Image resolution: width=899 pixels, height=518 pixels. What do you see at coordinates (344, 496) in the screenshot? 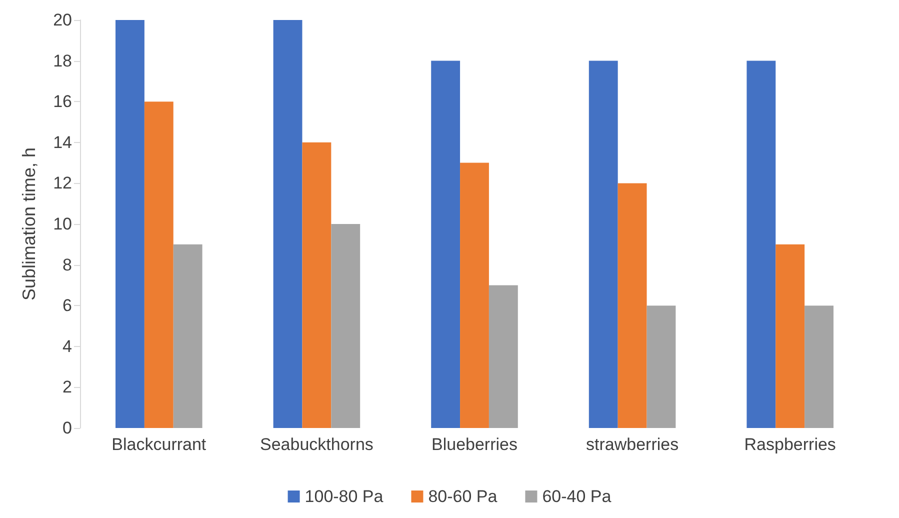
I see `legend-label: 100-80 Pa` at bounding box center [344, 496].